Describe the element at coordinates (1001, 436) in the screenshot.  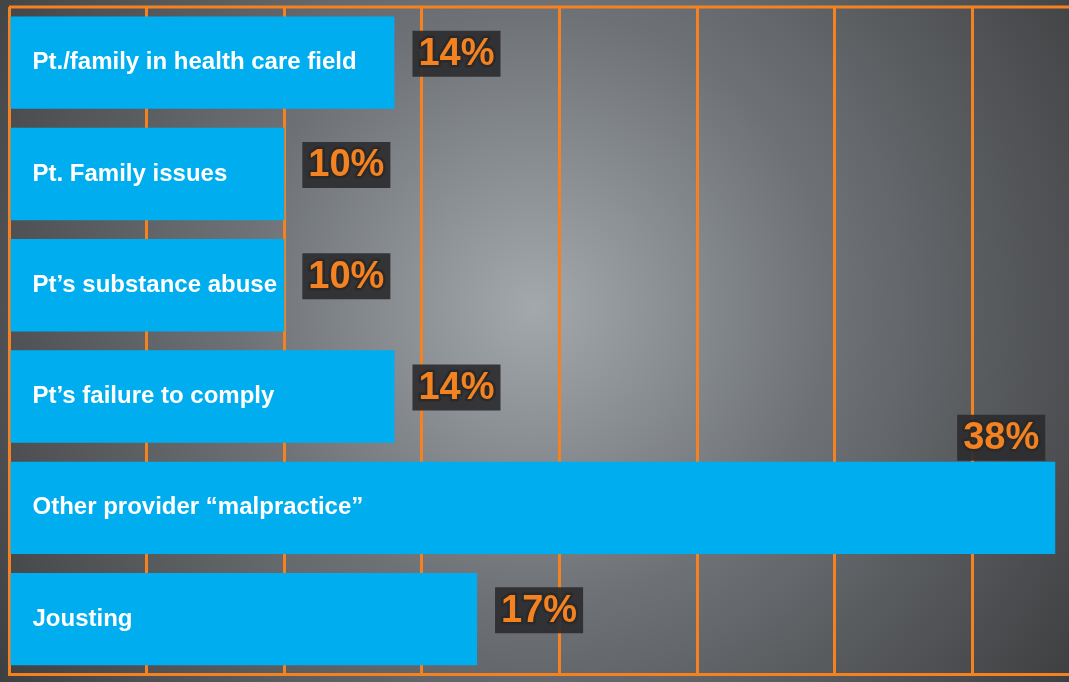
I see `data-label: 38%` at that location.